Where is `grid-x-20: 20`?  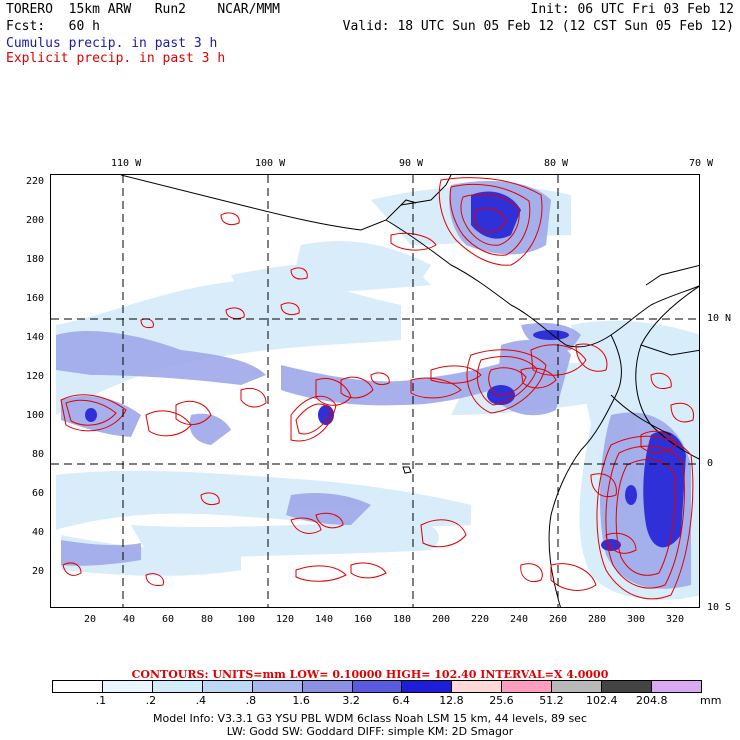 grid-x-20: 20 is located at coordinates (90, 619).